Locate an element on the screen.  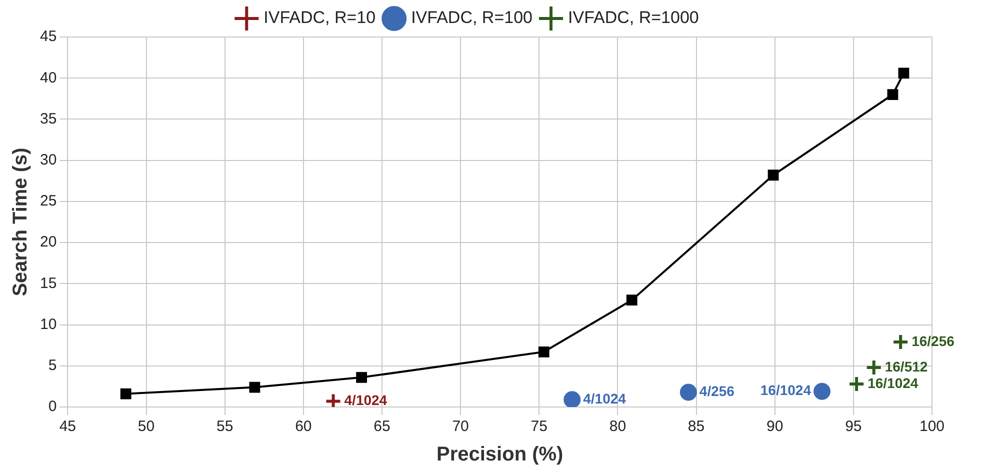
x-tick-label: 85 is located at coordinates (696, 427).